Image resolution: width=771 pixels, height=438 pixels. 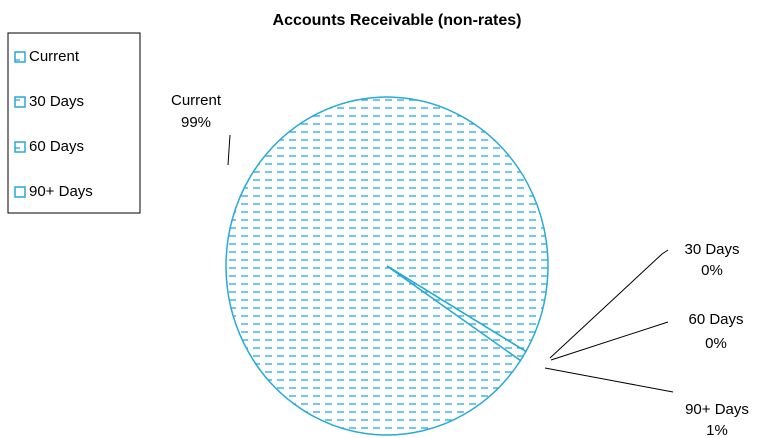 I want to click on legend-label: 90+ Days, so click(x=61, y=191).